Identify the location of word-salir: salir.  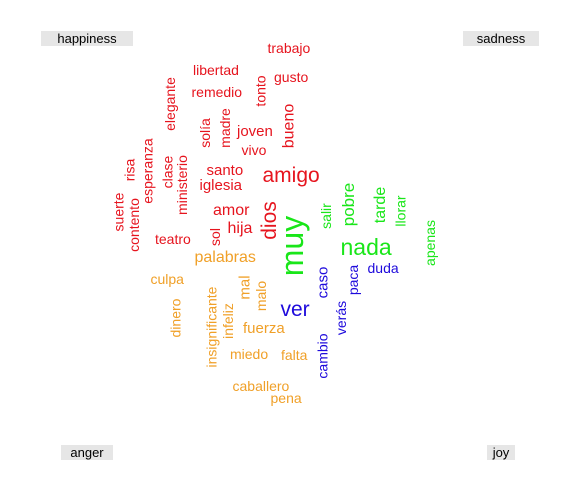
(325, 216).